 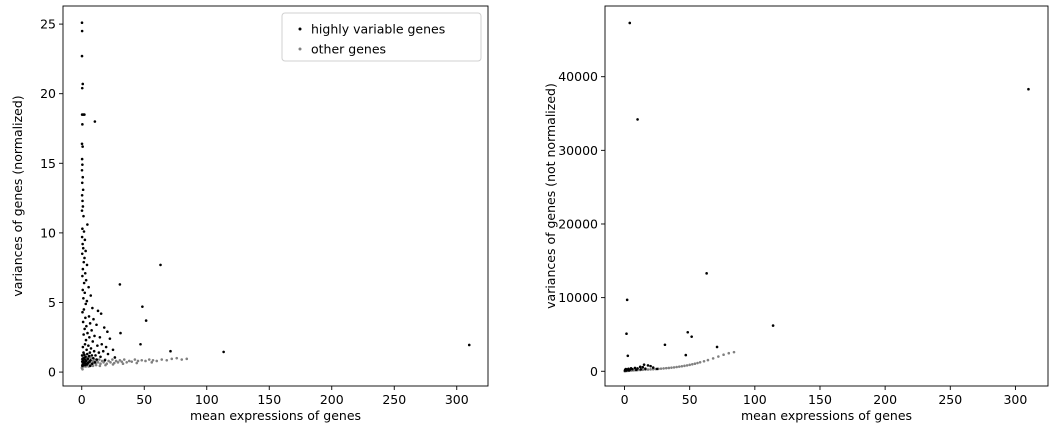 What do you see at coordinates (457, 399) in the screenshot?
I see `chart1-x-tick-label: 300` at bounding box center [457, 399].